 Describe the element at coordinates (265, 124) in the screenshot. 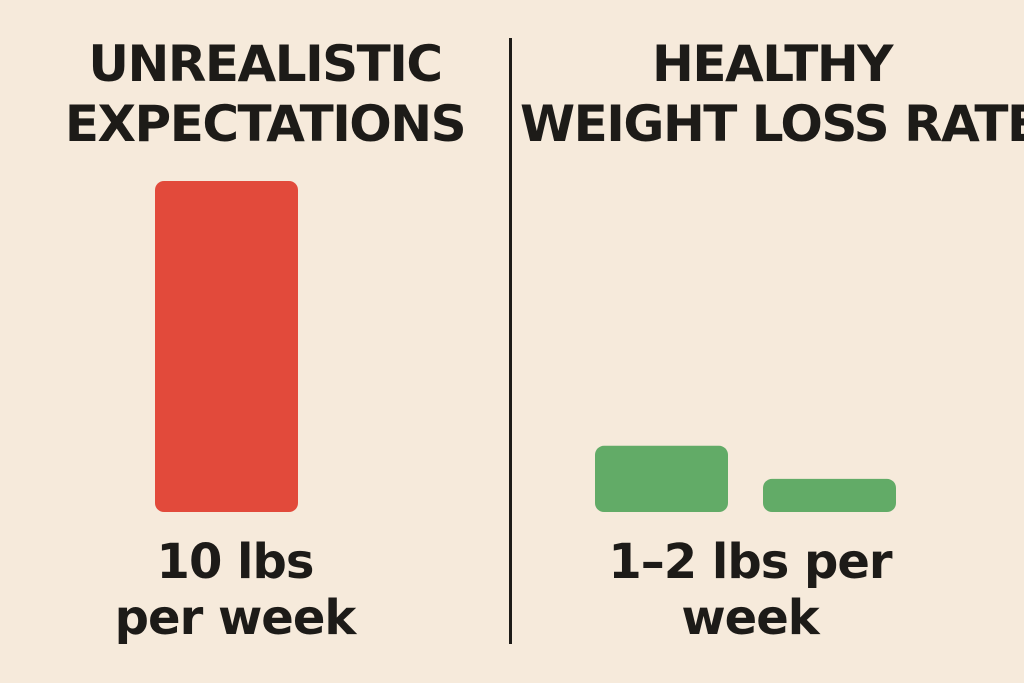

I see `unrealistic-title-line-2: EXPECTATIONS` at that location.